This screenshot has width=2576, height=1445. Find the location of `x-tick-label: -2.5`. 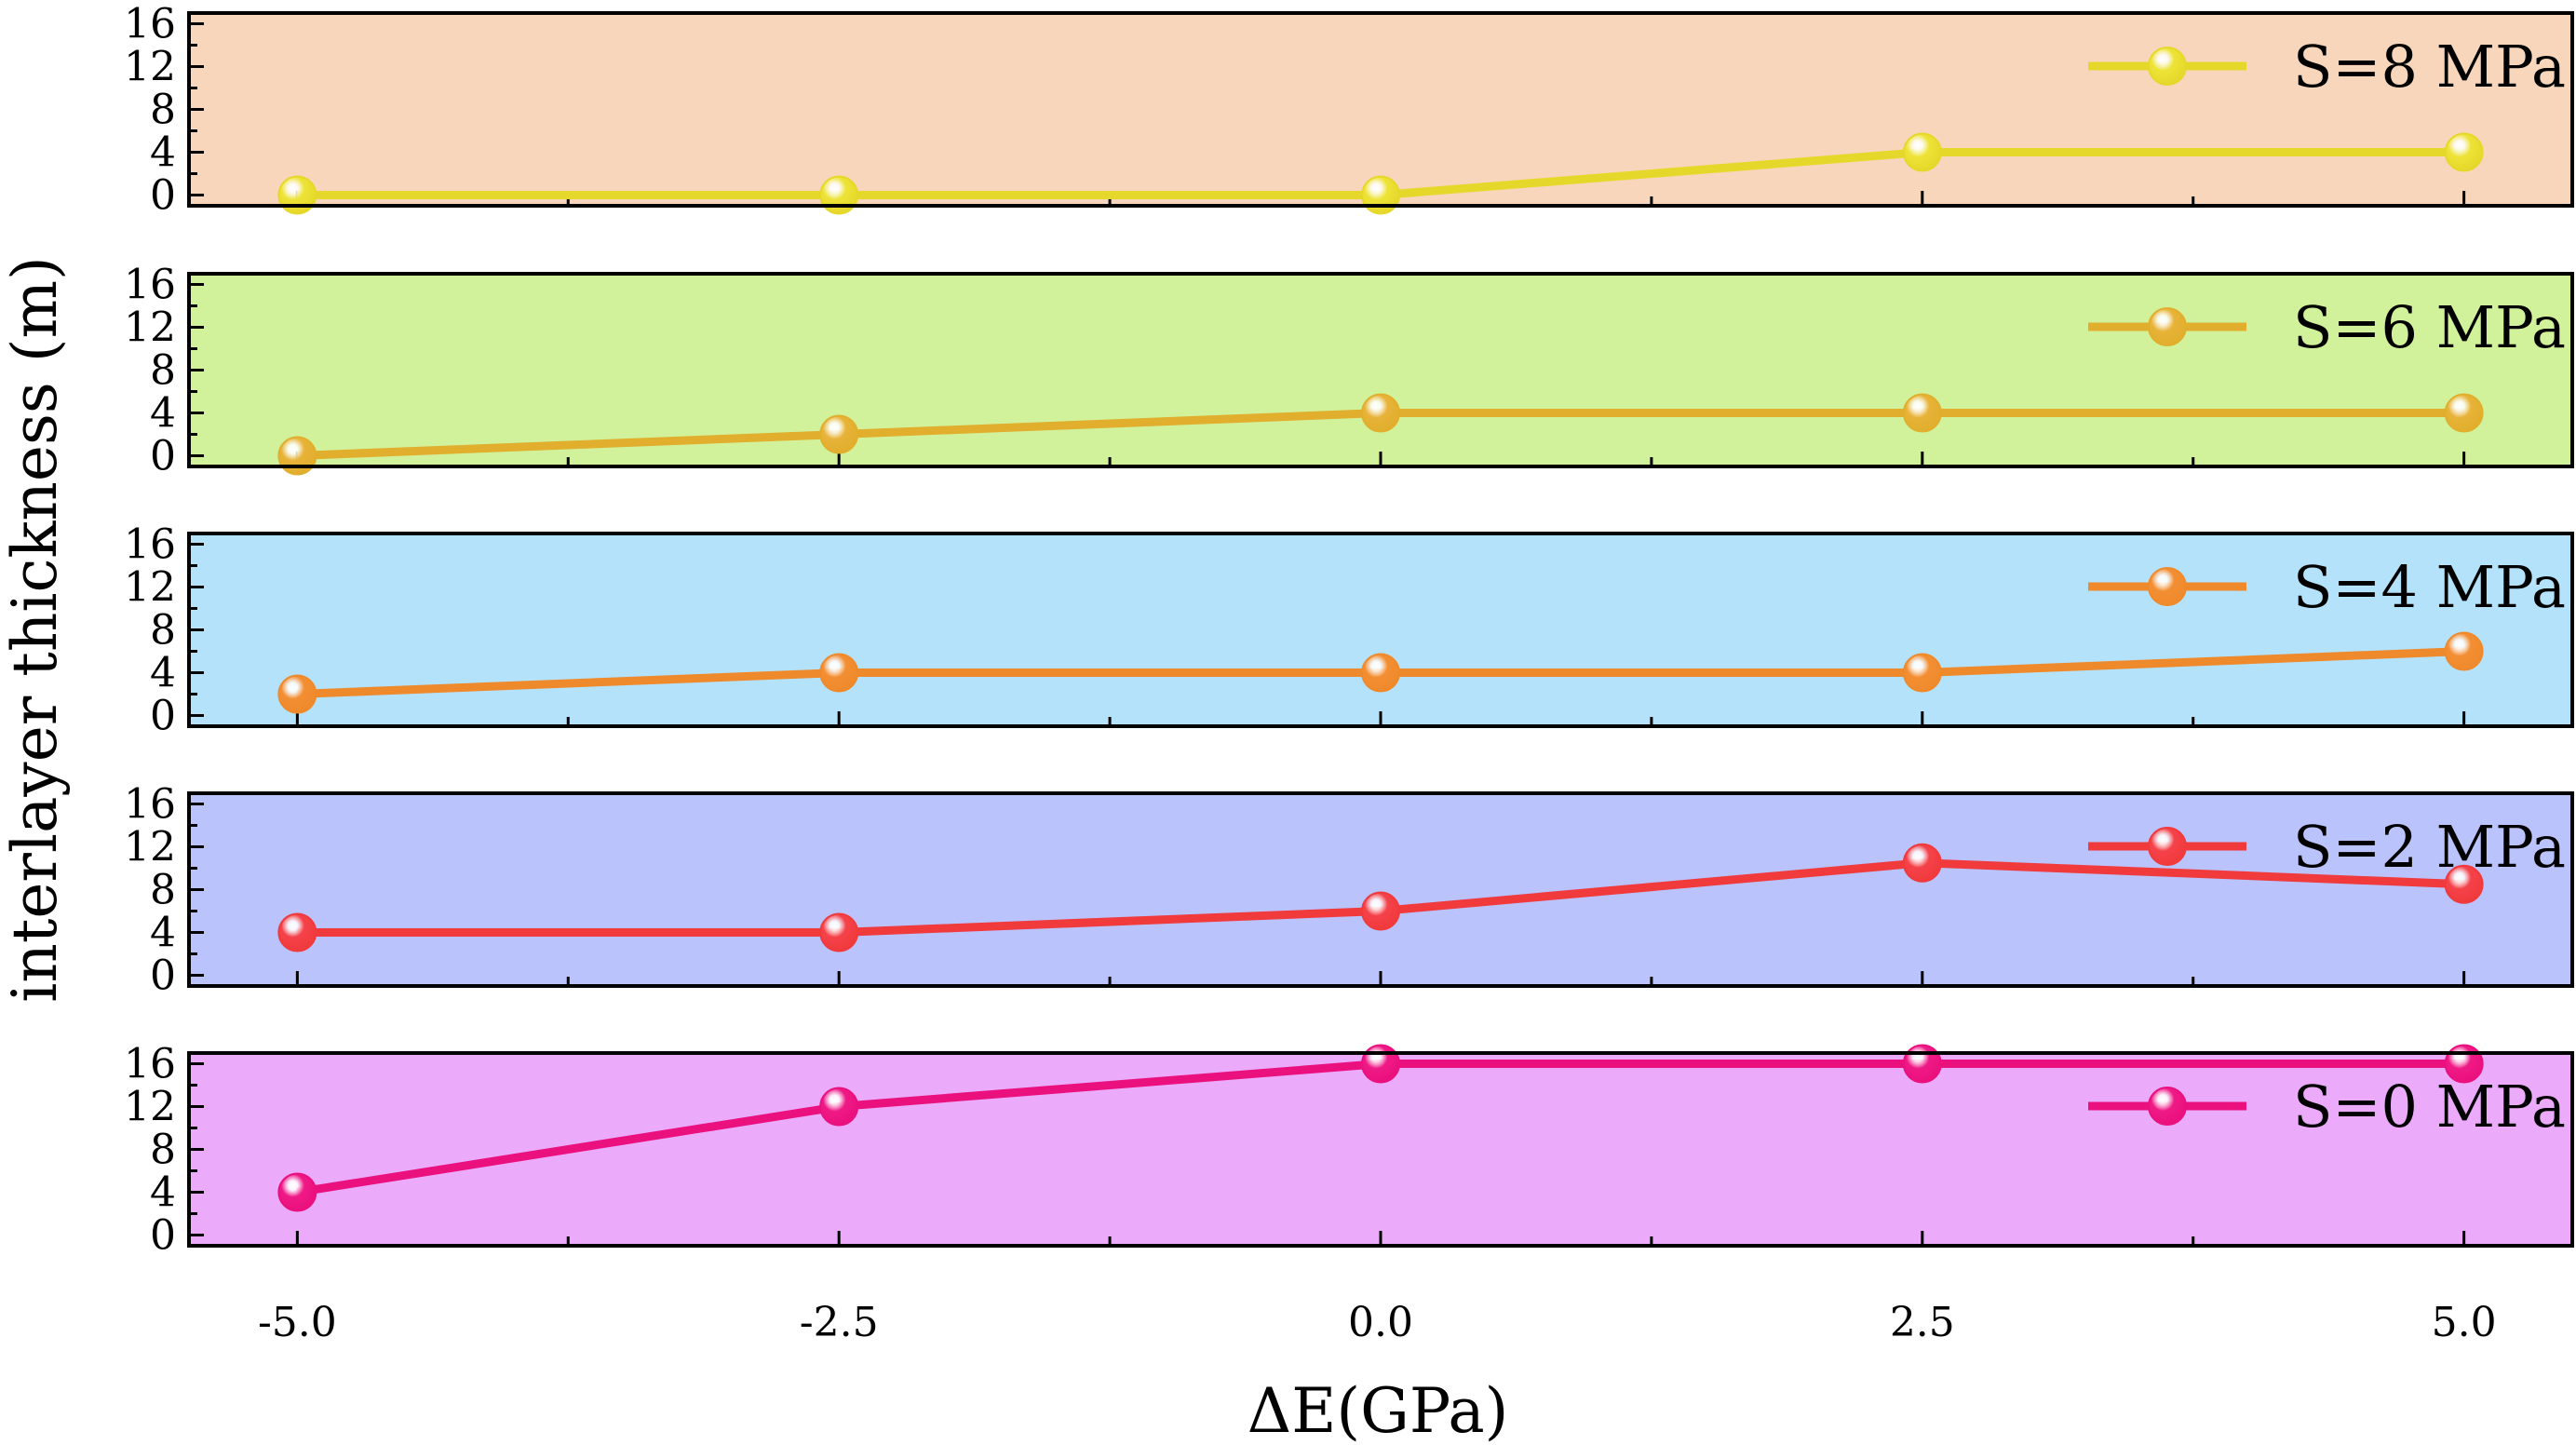

x-tick-label: -2.5 is located at coordinates (839, 1322).